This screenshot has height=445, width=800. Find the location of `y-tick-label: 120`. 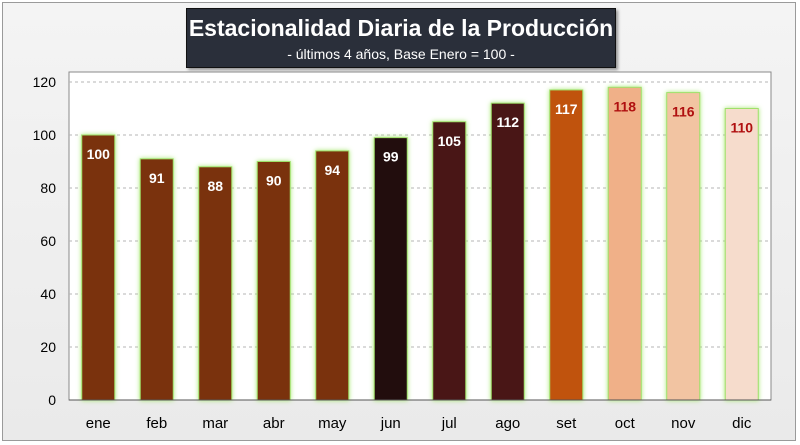

y-tick-label: 120 is located at coordinates (45, 82).